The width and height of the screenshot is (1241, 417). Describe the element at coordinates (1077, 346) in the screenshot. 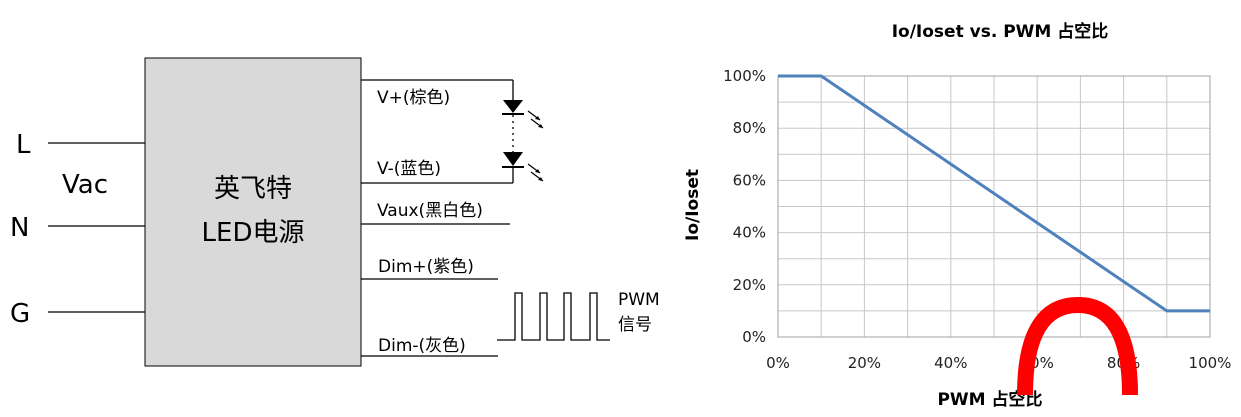

I see `red-arc-decoration` at that location.